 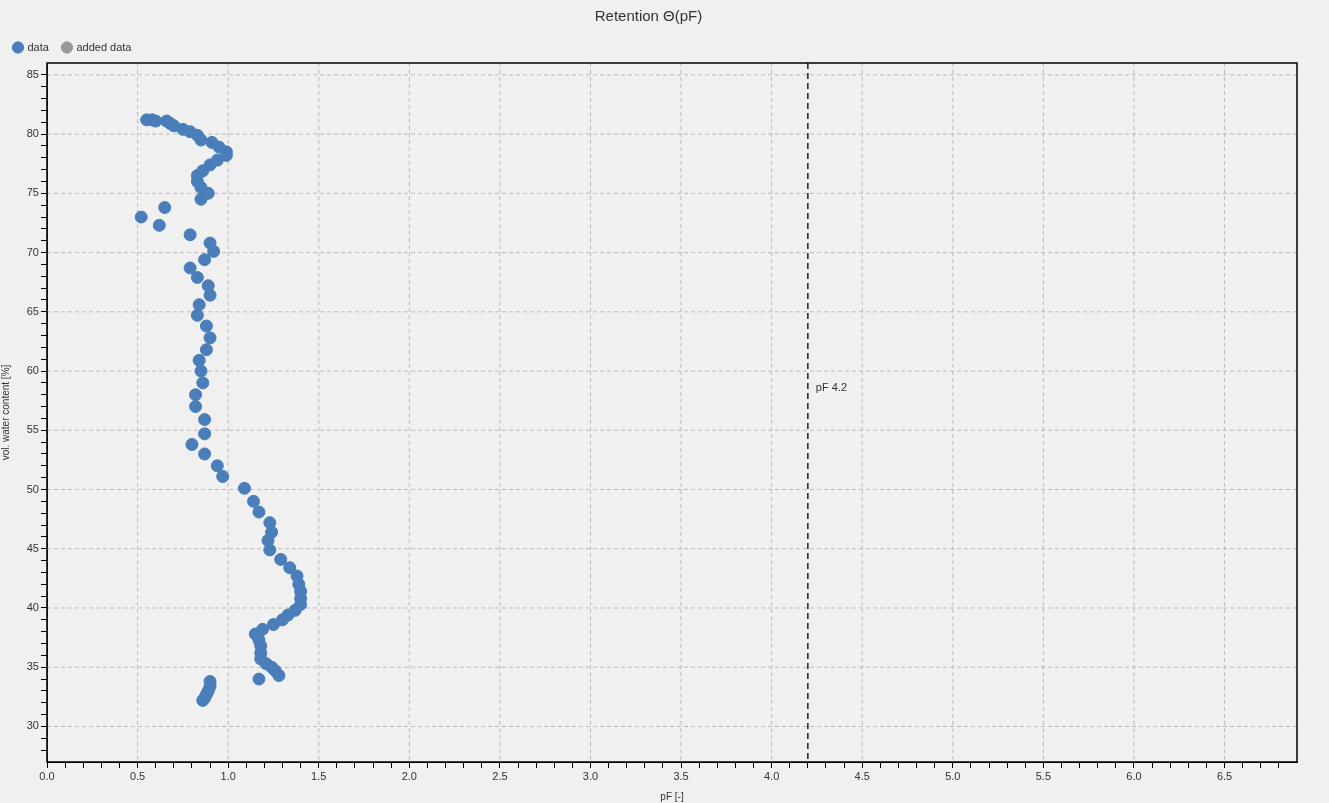 What do you see at coordinates (32, 192) in the screenshot?
I see `y-tick-label: 75` at bounding box center [32, 192].